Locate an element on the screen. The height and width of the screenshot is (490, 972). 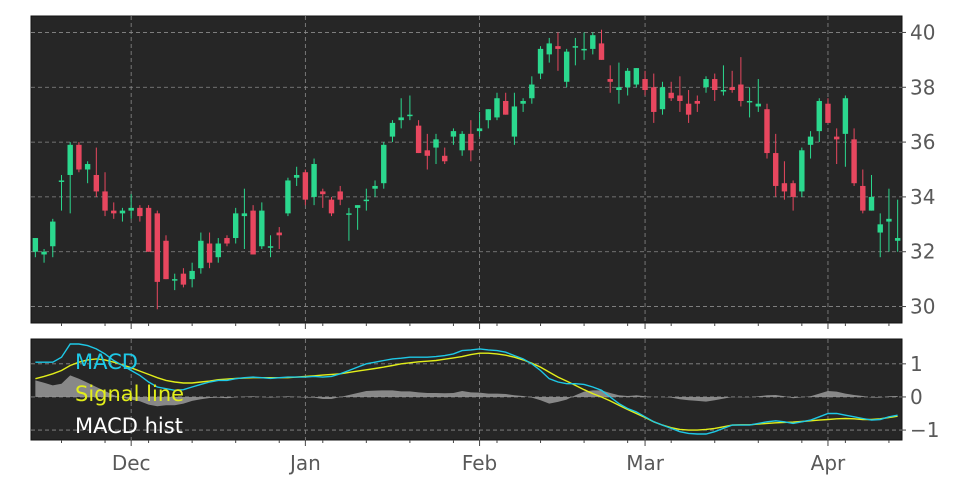
macd-ytick-label: −1 is located at coordinates (924, 430).